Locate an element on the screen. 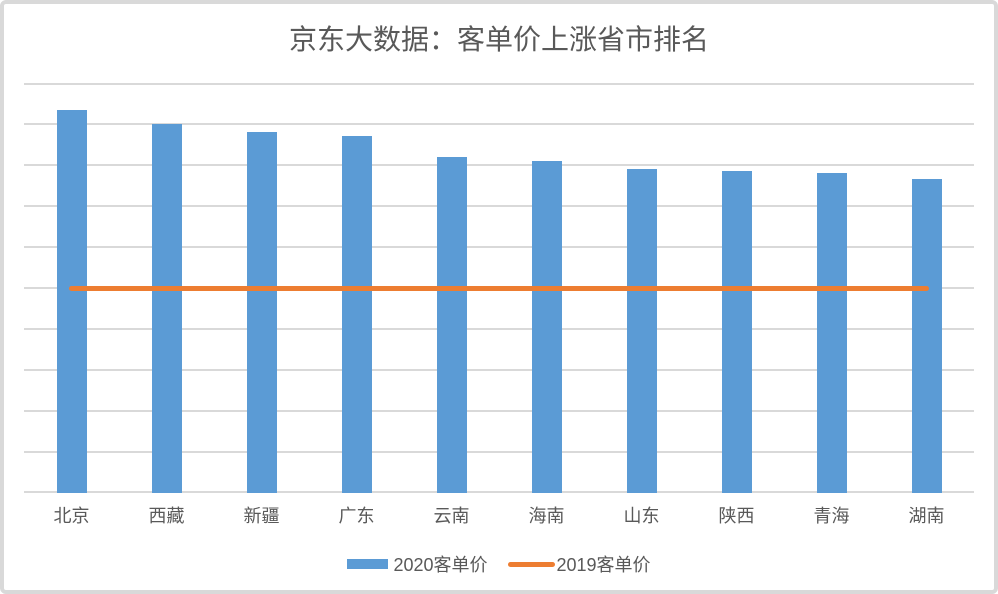 The image size is (998, 594). legend: 2020客单价 2019客单价 is located at coordinates (499, 564).